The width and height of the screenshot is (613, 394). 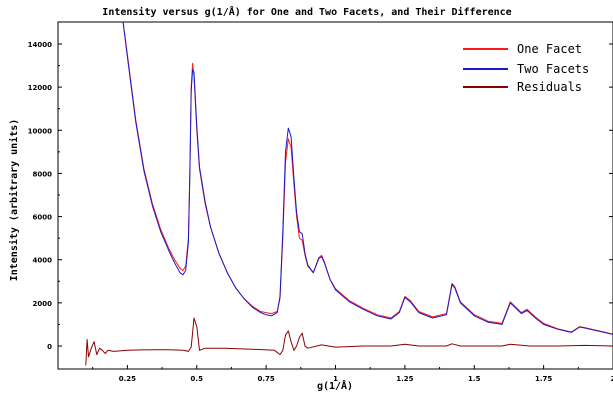 What do you see at coordinates (43, 304) in the screenshot?
I see `y-tick-label: 2000` at bounding box center [43, 304].